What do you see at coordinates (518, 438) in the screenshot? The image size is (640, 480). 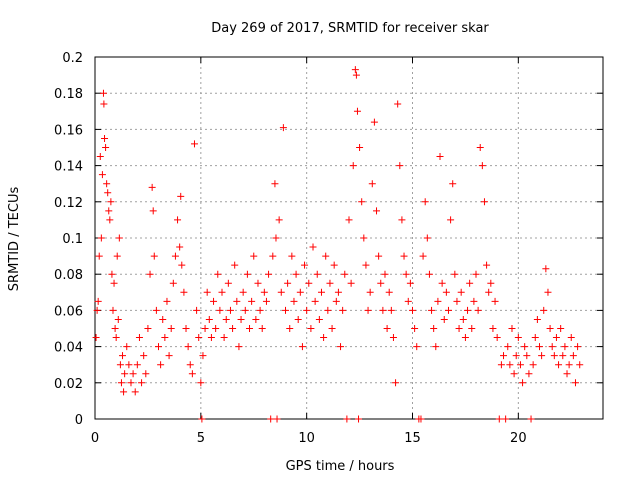 I see `x-tick-label: 20` at bounding box center [518, 438].